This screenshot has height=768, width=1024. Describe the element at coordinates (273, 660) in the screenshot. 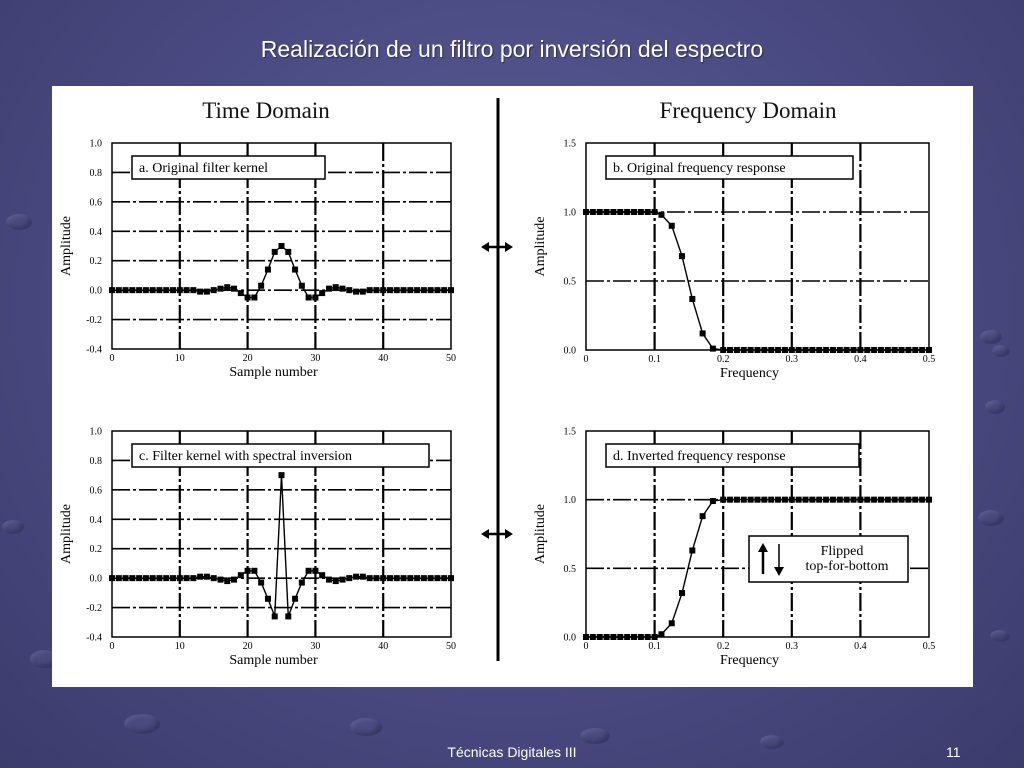

I see `x-axis-label: Sample number` at that location.